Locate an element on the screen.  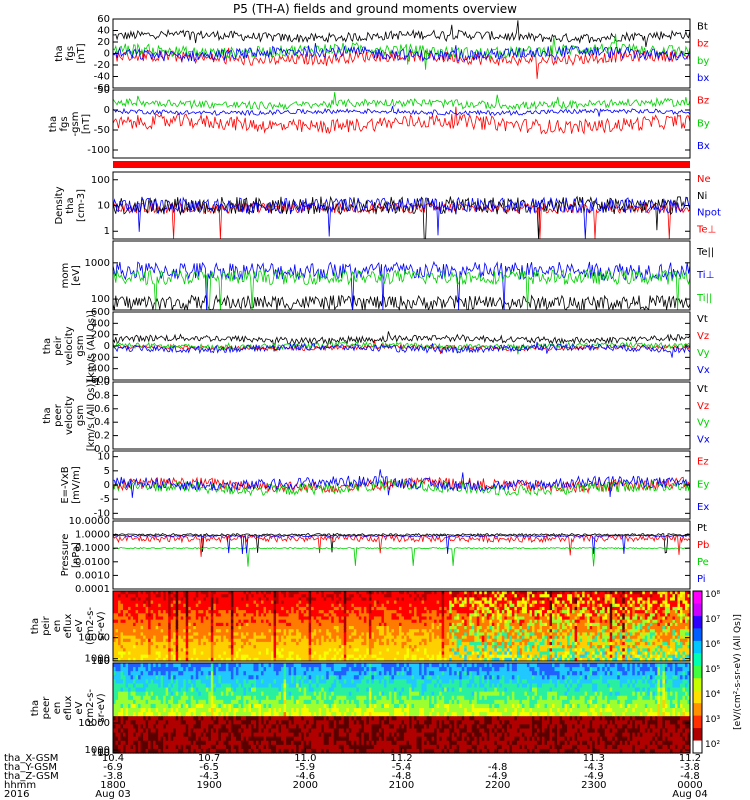
series-line-Ex is located at coordinates (401, 483).